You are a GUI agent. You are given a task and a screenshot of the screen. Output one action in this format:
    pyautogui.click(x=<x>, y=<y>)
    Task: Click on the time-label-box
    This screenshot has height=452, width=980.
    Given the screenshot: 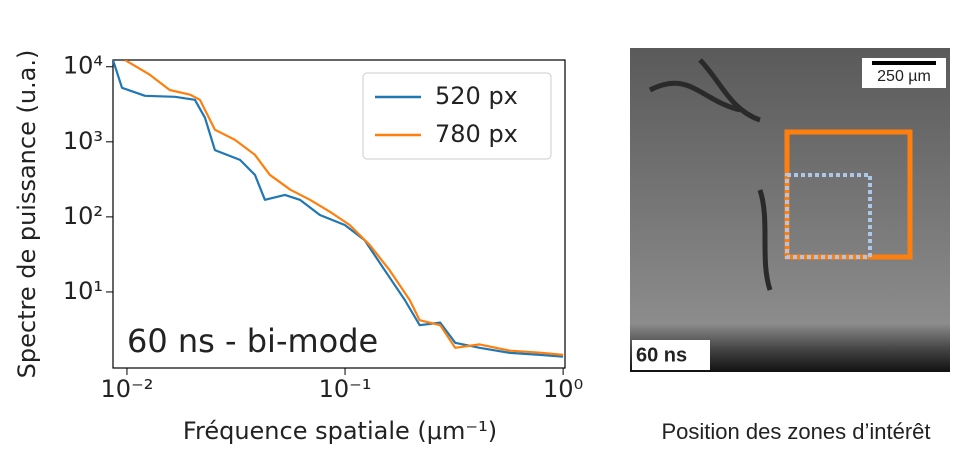 What is the action you would take?
    pyautogui.click(x=671, y=355)
    